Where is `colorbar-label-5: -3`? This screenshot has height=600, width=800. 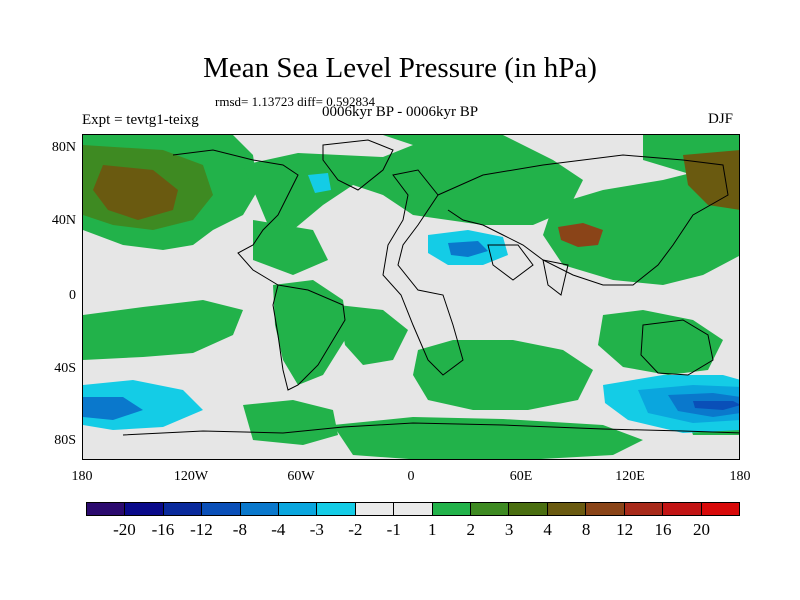 colorbar-label-5: -3 is located at coordinates (316, 529).